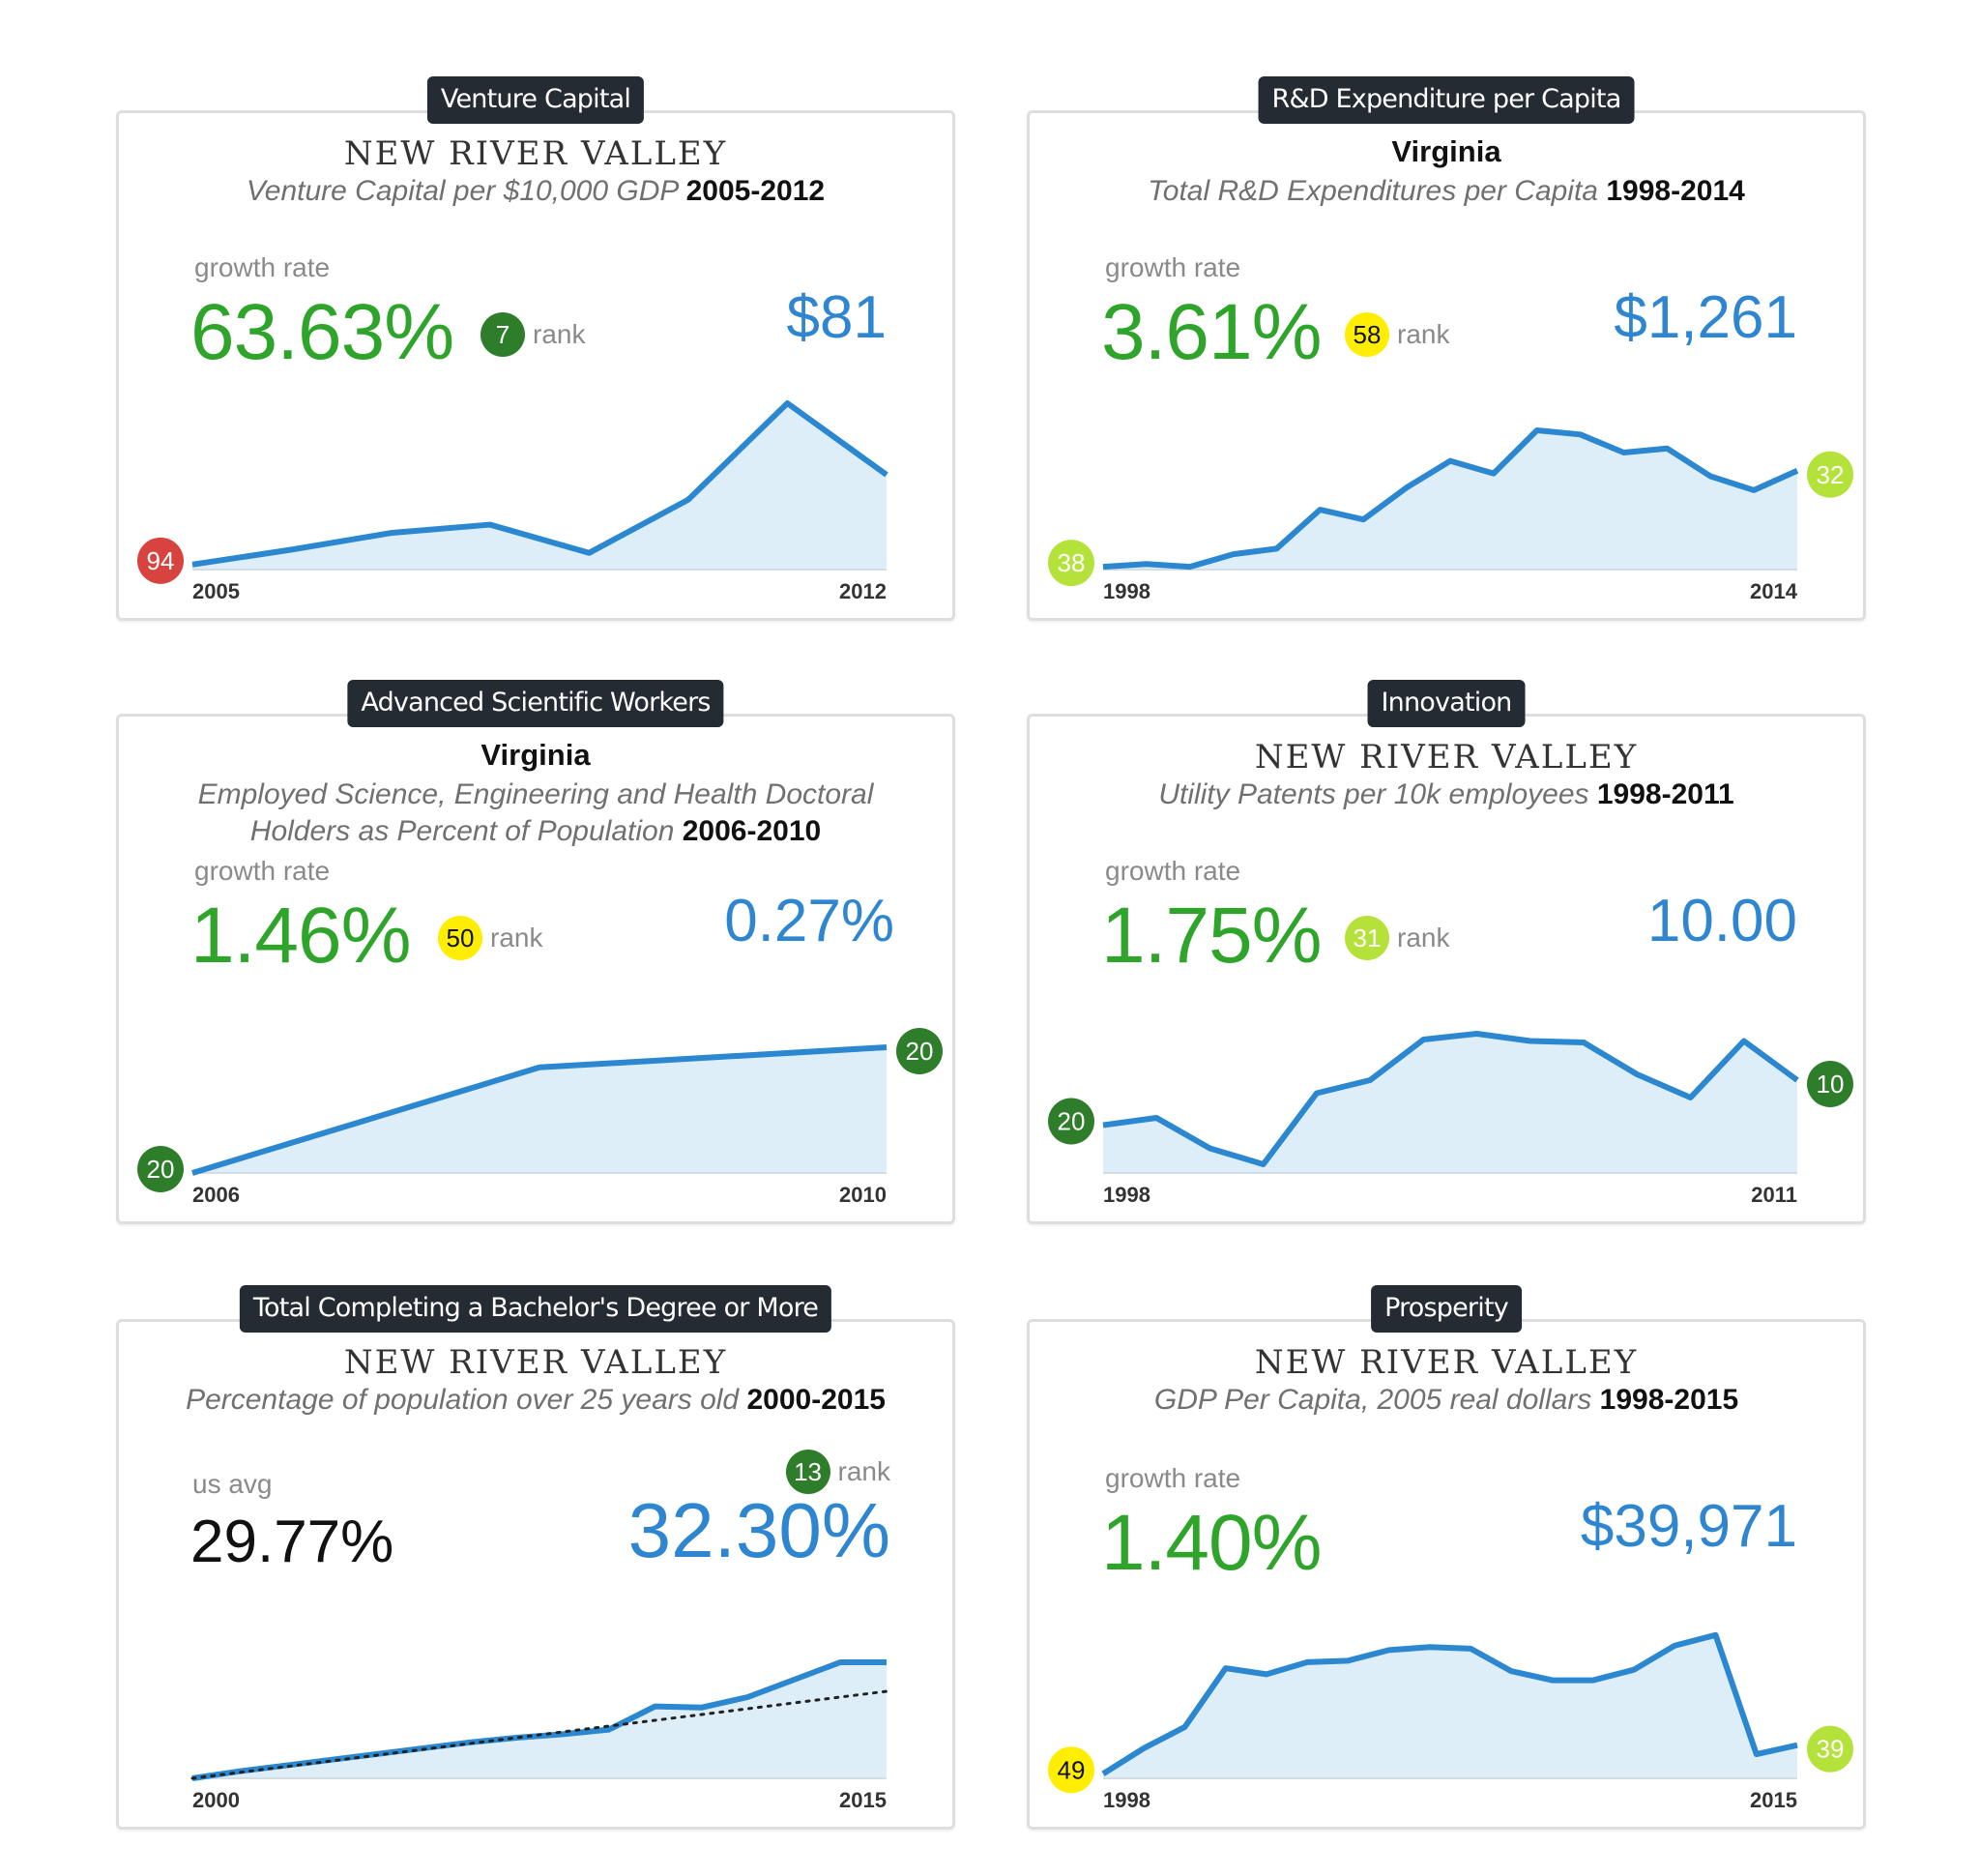 Image resolution: width=1980 pixels, height=1876 pixels. Describe the element at coordinates (755, 191) in the screenshot. I see `year-range: 2005-2012` at that location.